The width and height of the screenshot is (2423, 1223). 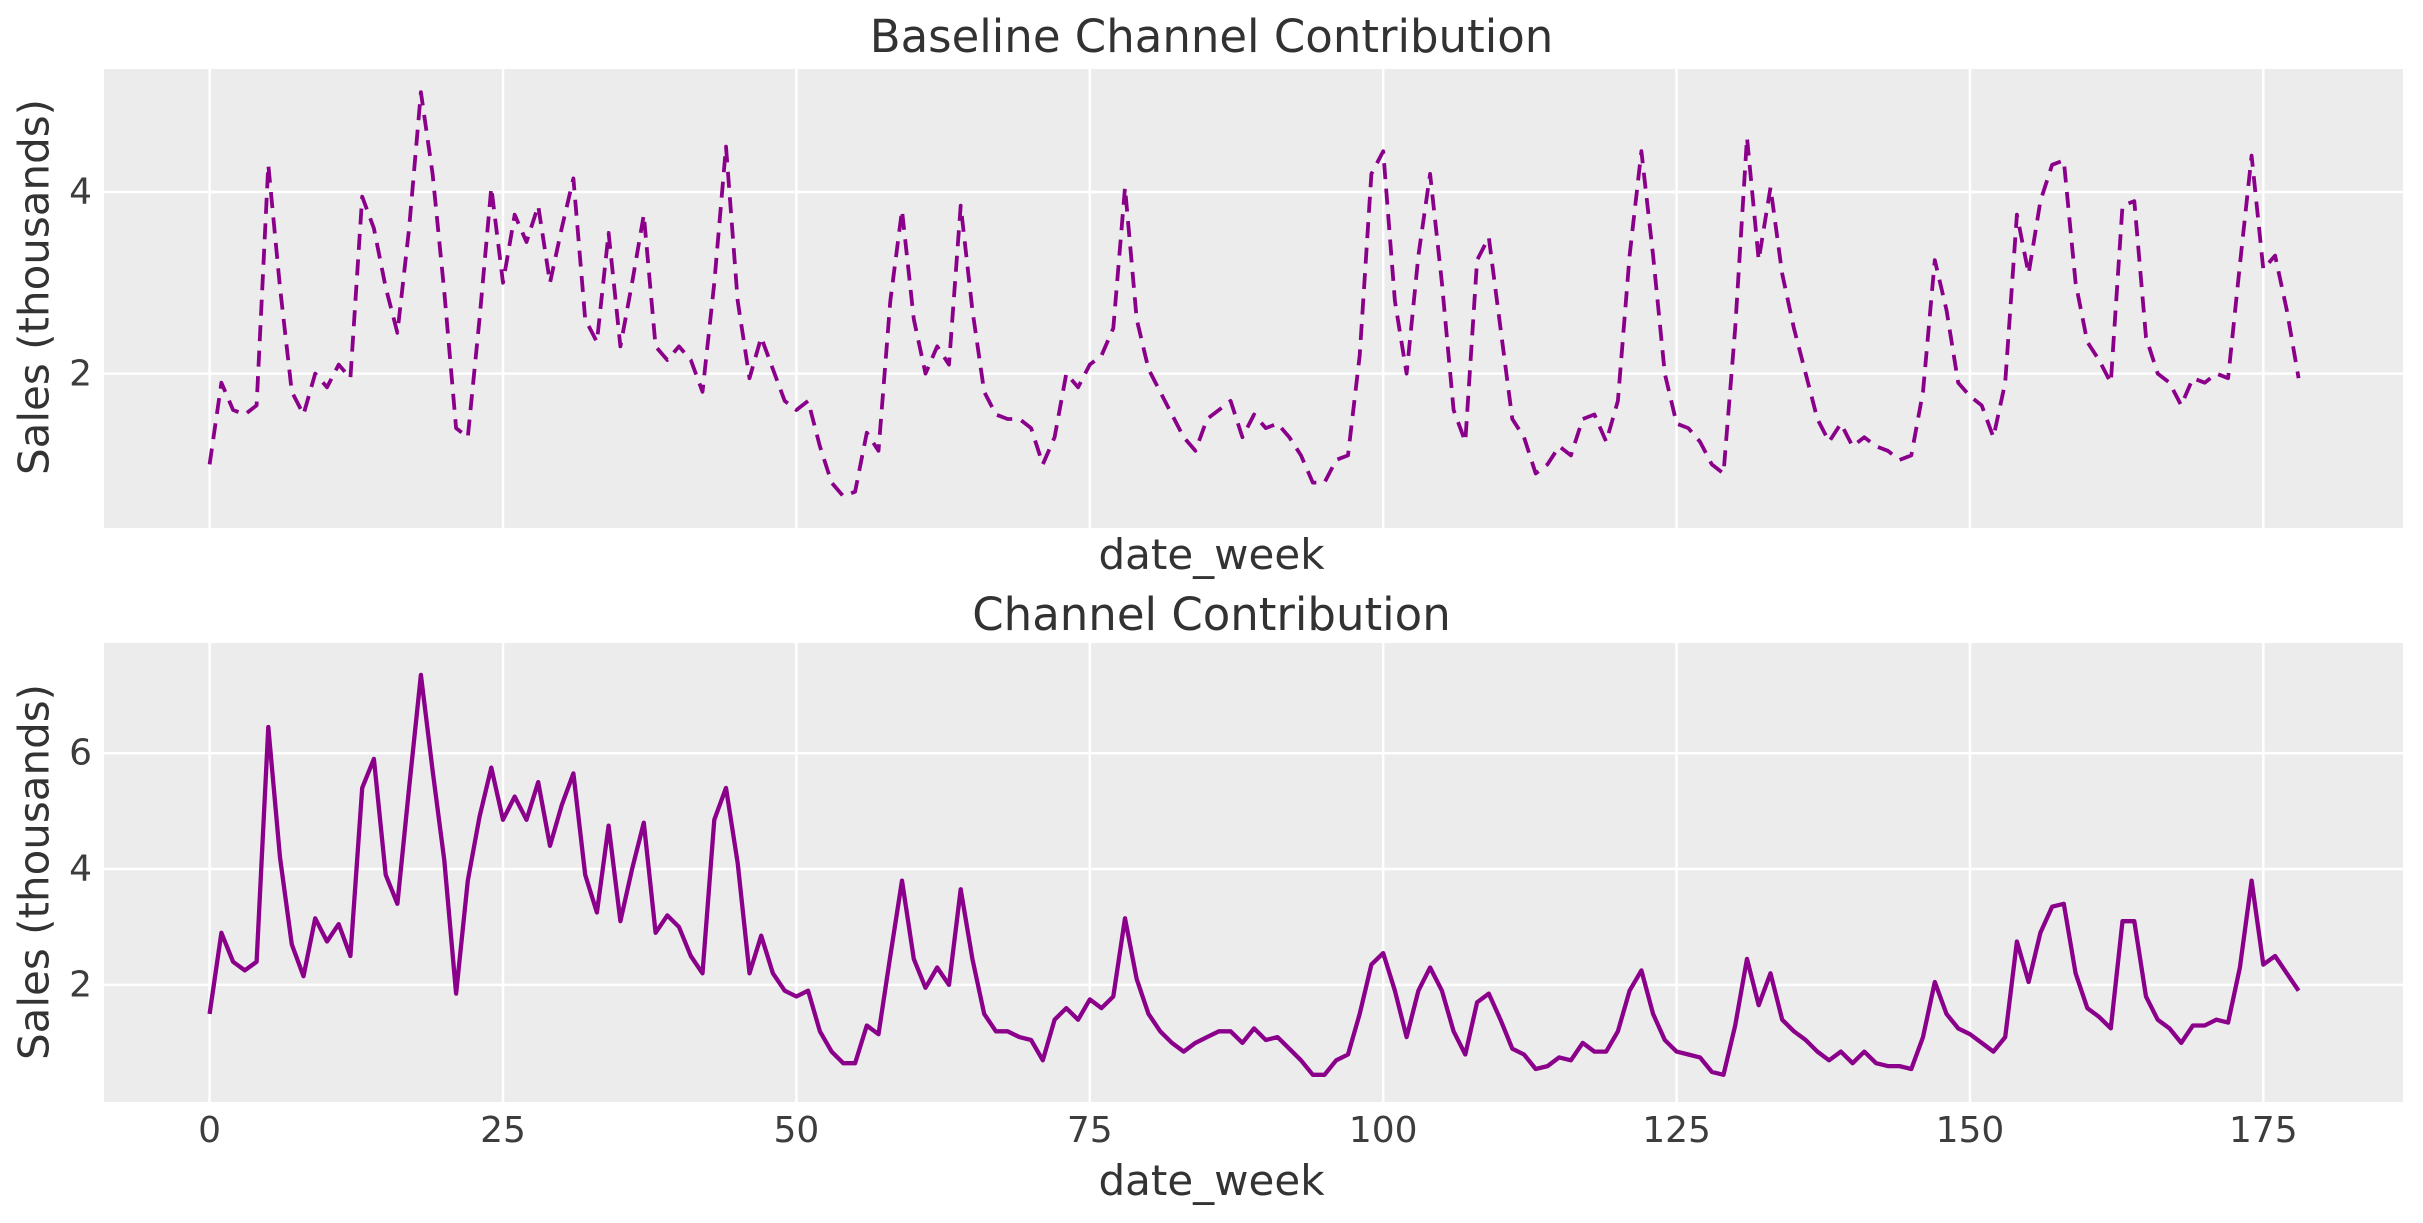 What do you see at coordinates (210, 1130) in the screenshot?
I see `x-tick-label: 0` at bounding box center [210, 1130].